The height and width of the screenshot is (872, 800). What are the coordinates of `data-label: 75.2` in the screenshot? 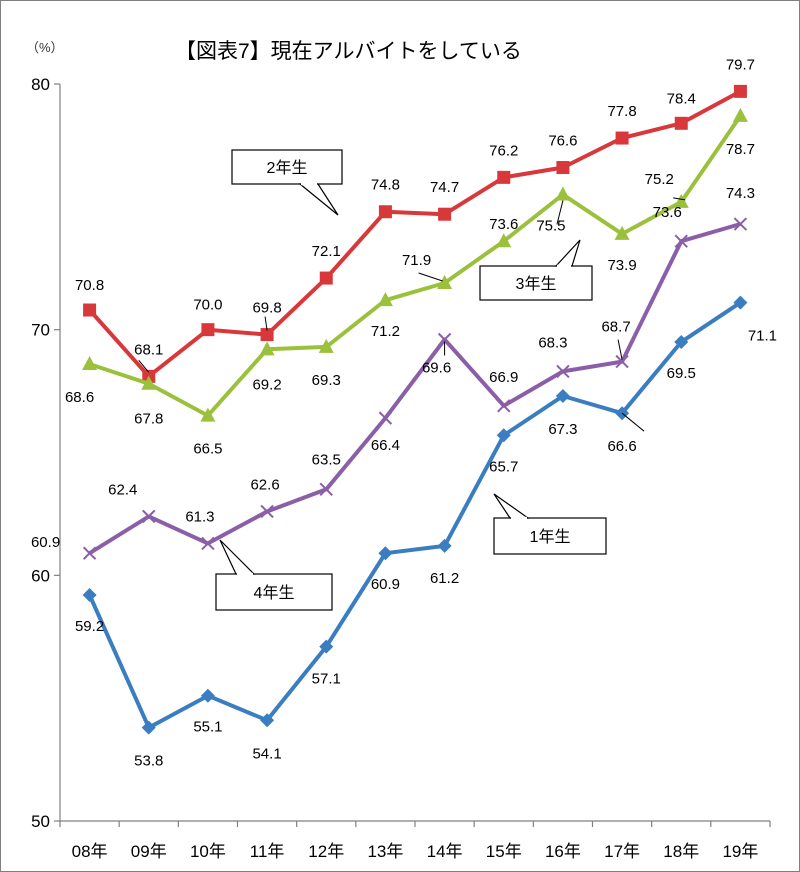 It's located at (659, 179).